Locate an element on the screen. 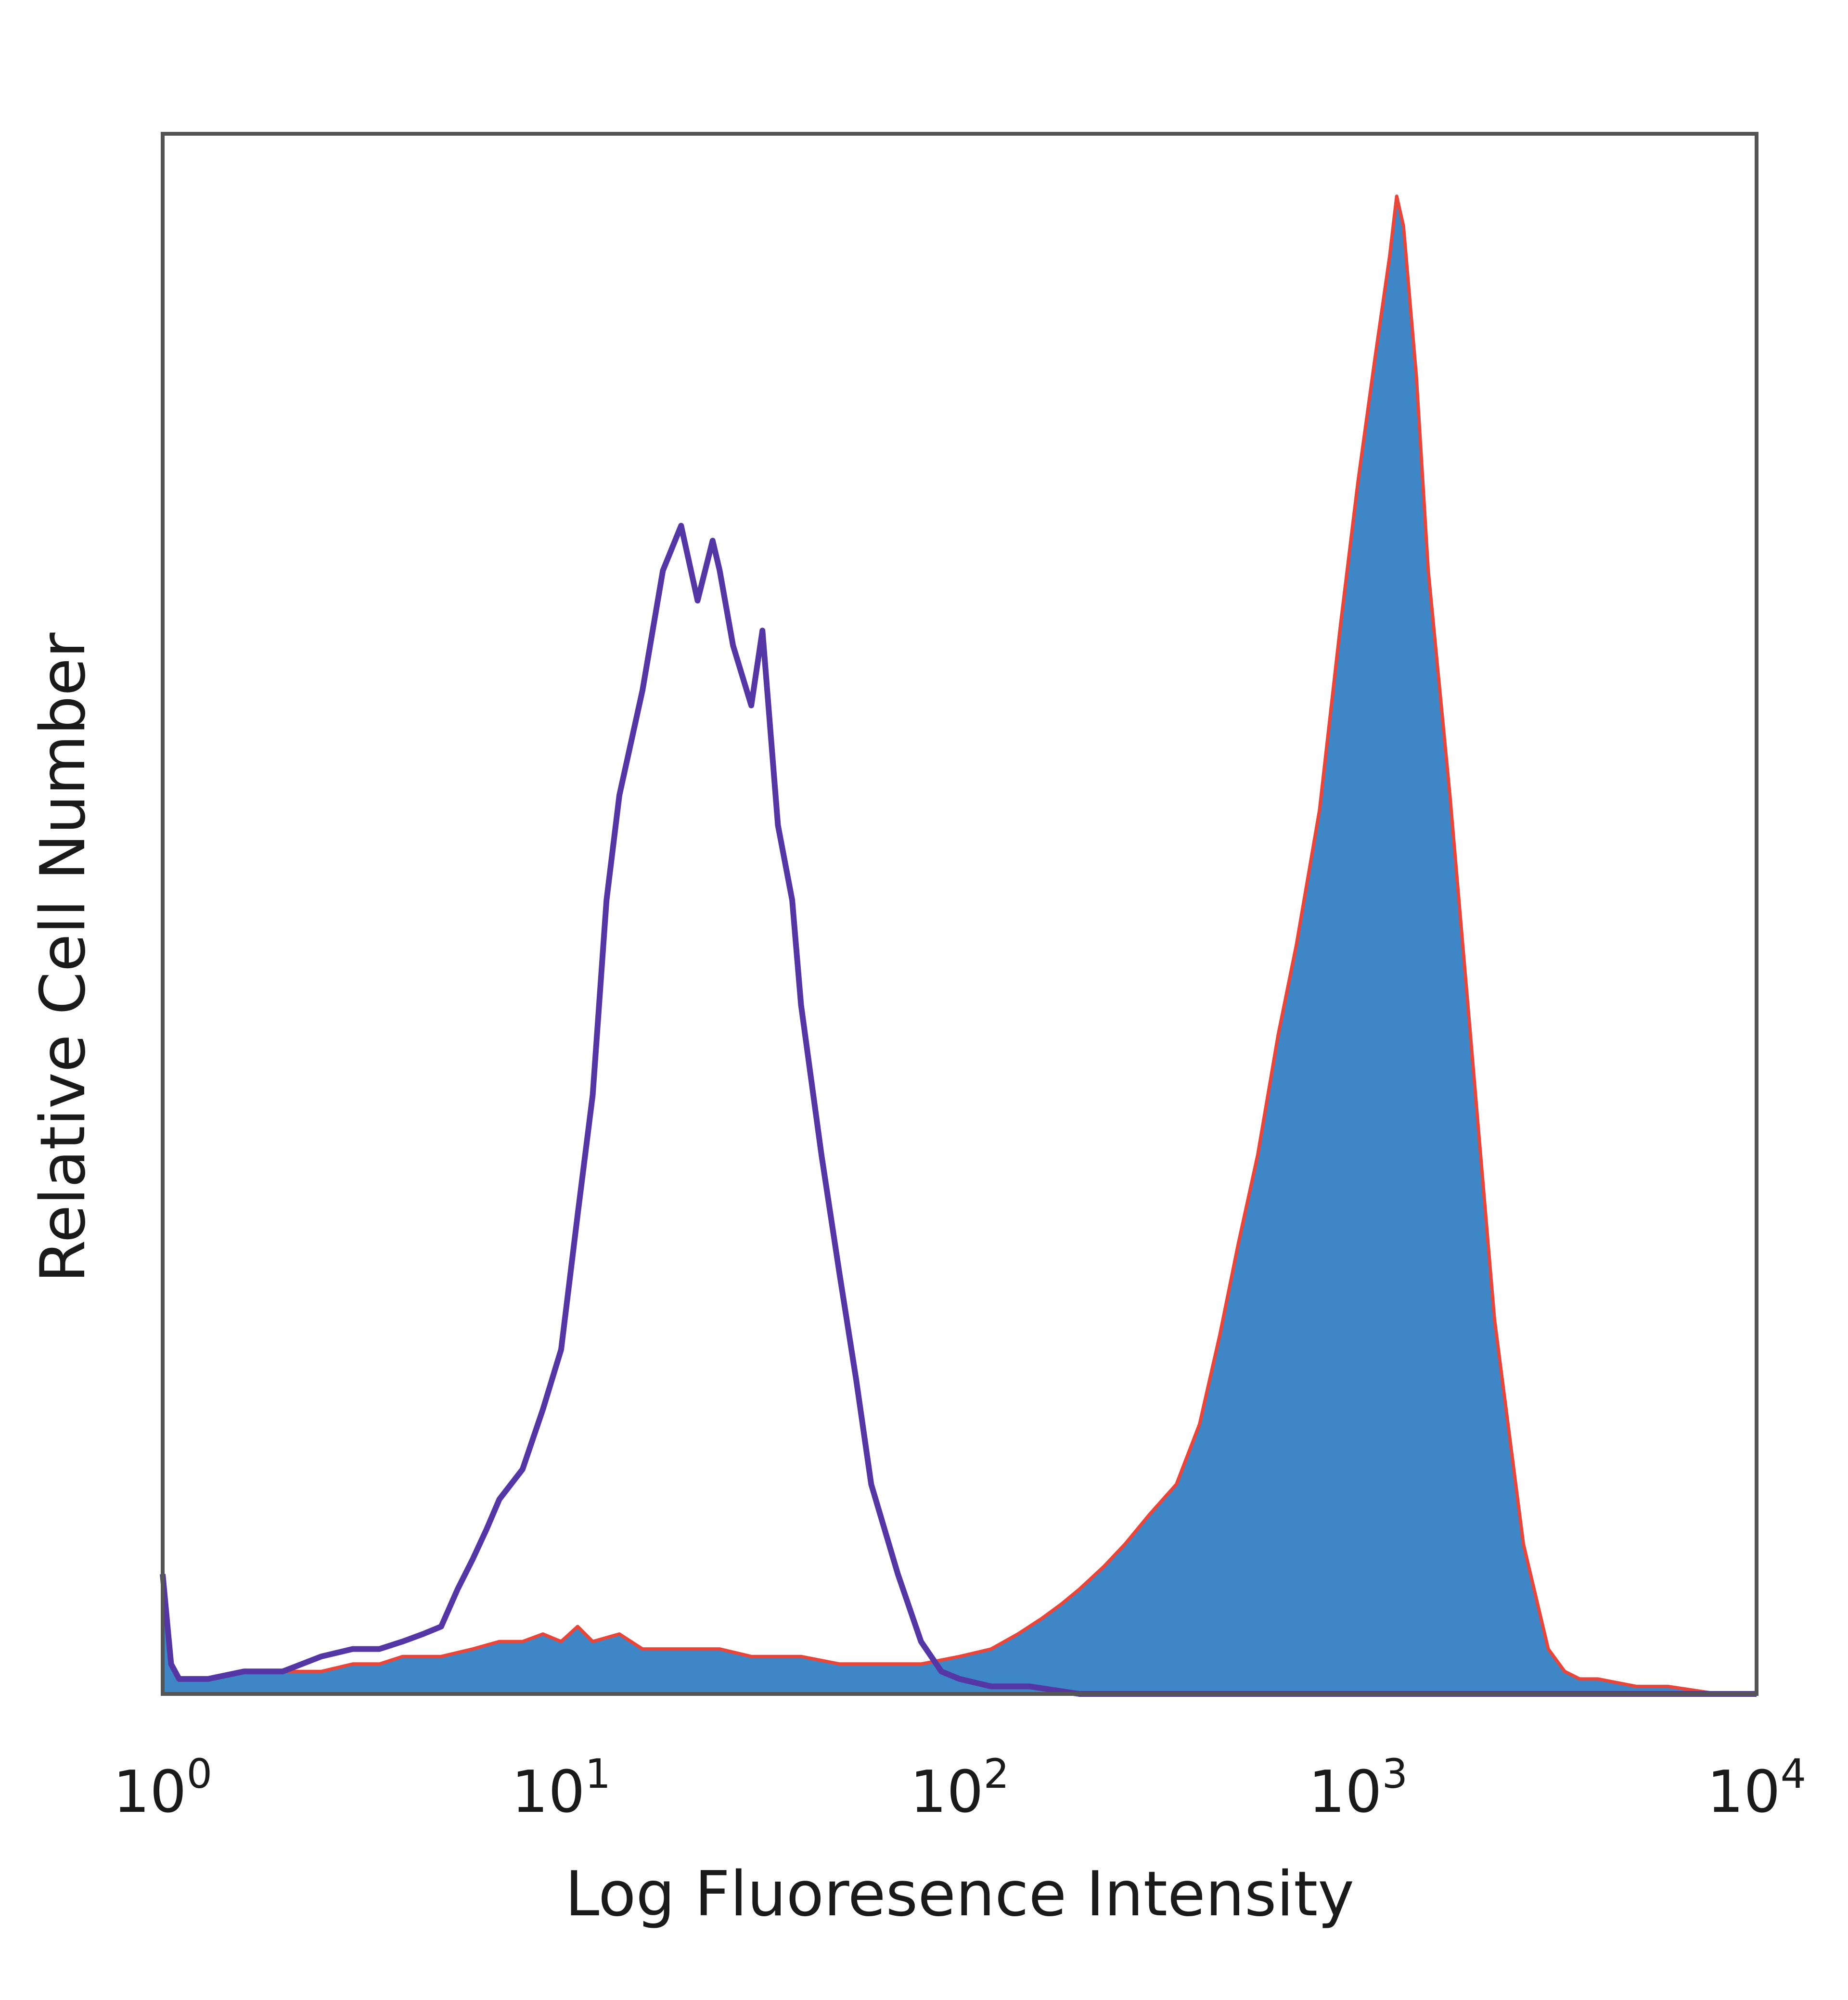 This screenshot has height=2000, width=1848. x-tick-label: 10⁰ is located at coordinates (162, 1788).